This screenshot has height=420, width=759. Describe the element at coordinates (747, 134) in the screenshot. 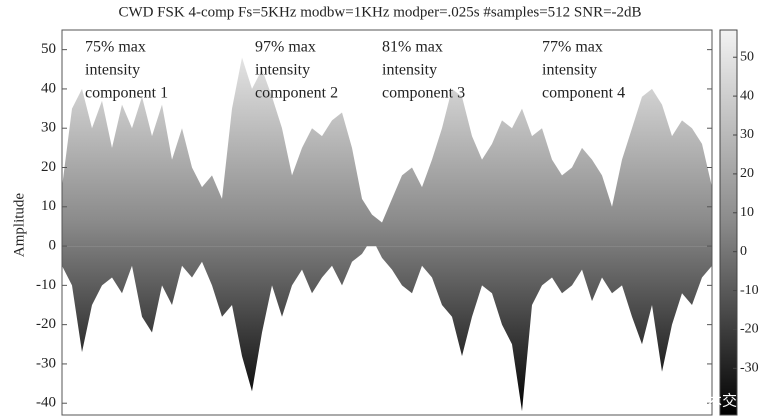

I see `colorbar-tick-label: 30` at that location.